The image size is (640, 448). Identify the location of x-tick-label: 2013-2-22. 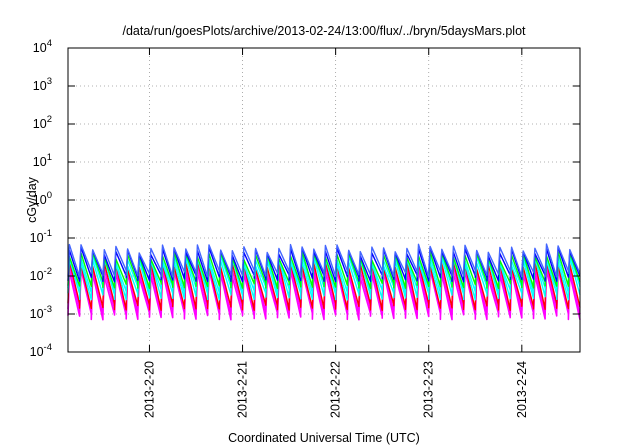
(336, 389).